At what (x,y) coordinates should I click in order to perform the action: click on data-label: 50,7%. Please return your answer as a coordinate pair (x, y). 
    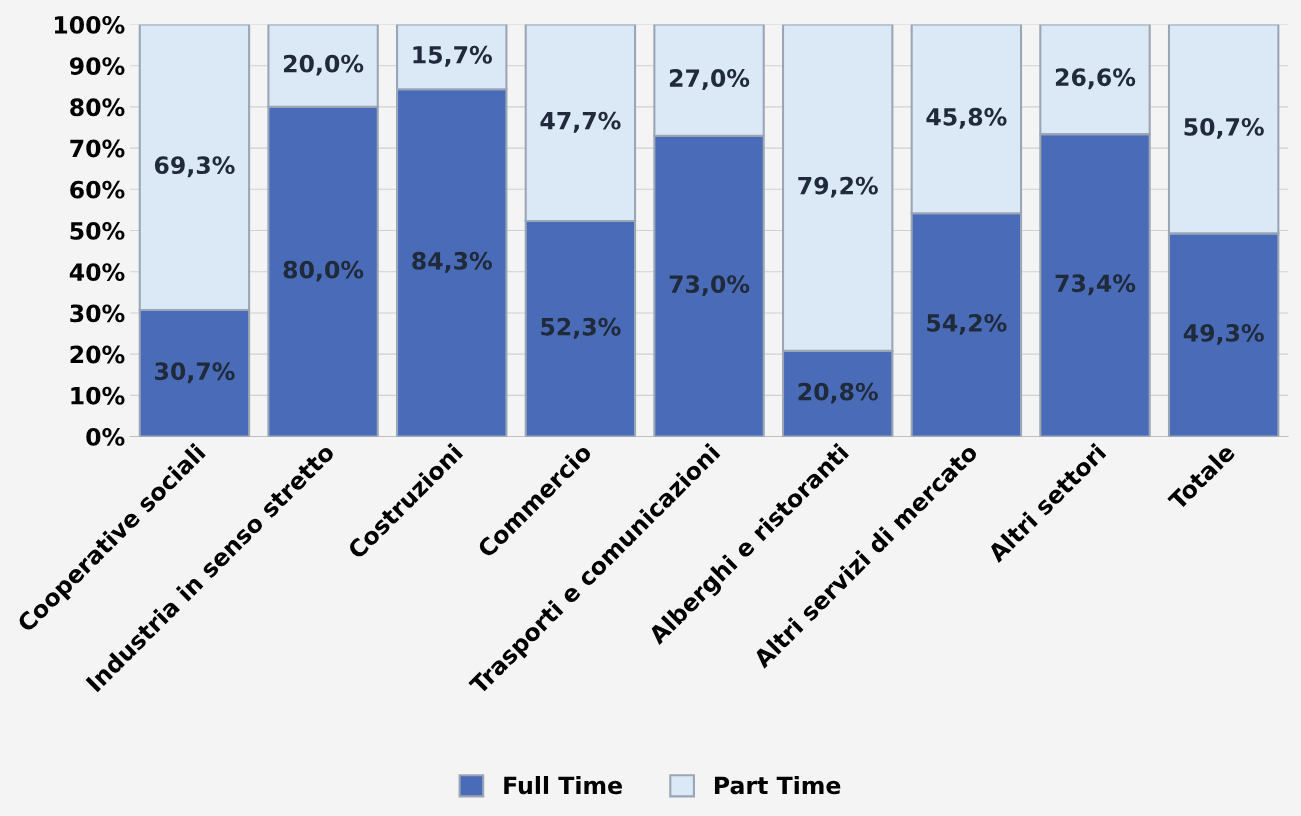
    Looking at the image, I should click on (1224, 128).